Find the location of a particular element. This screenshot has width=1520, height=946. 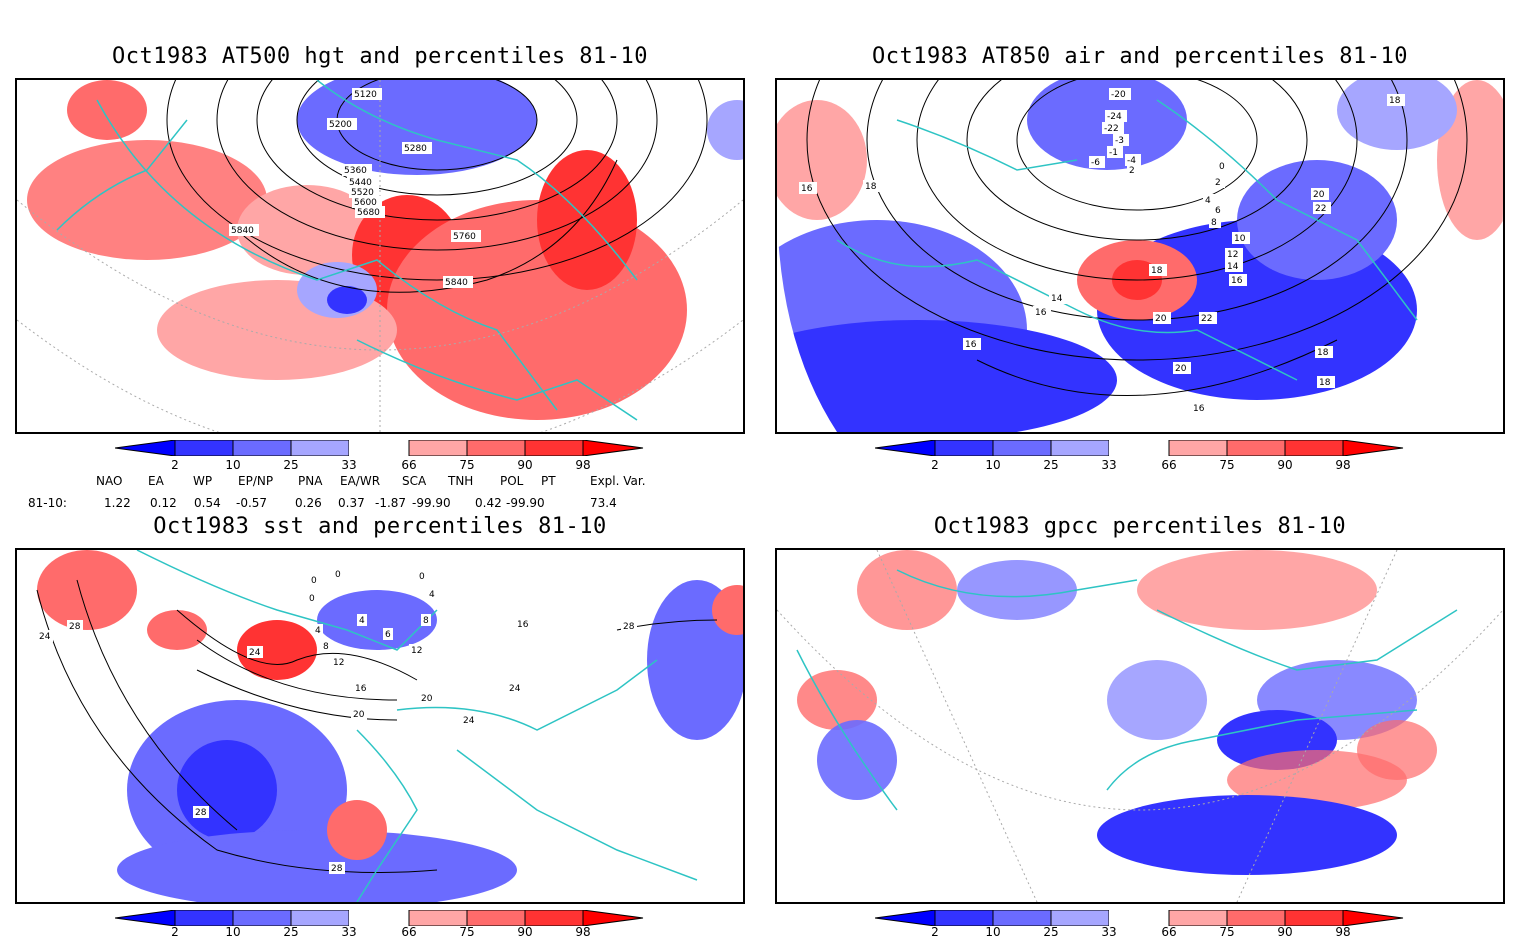

index-row-label: 81-10: is located at coordinates (47, 503).